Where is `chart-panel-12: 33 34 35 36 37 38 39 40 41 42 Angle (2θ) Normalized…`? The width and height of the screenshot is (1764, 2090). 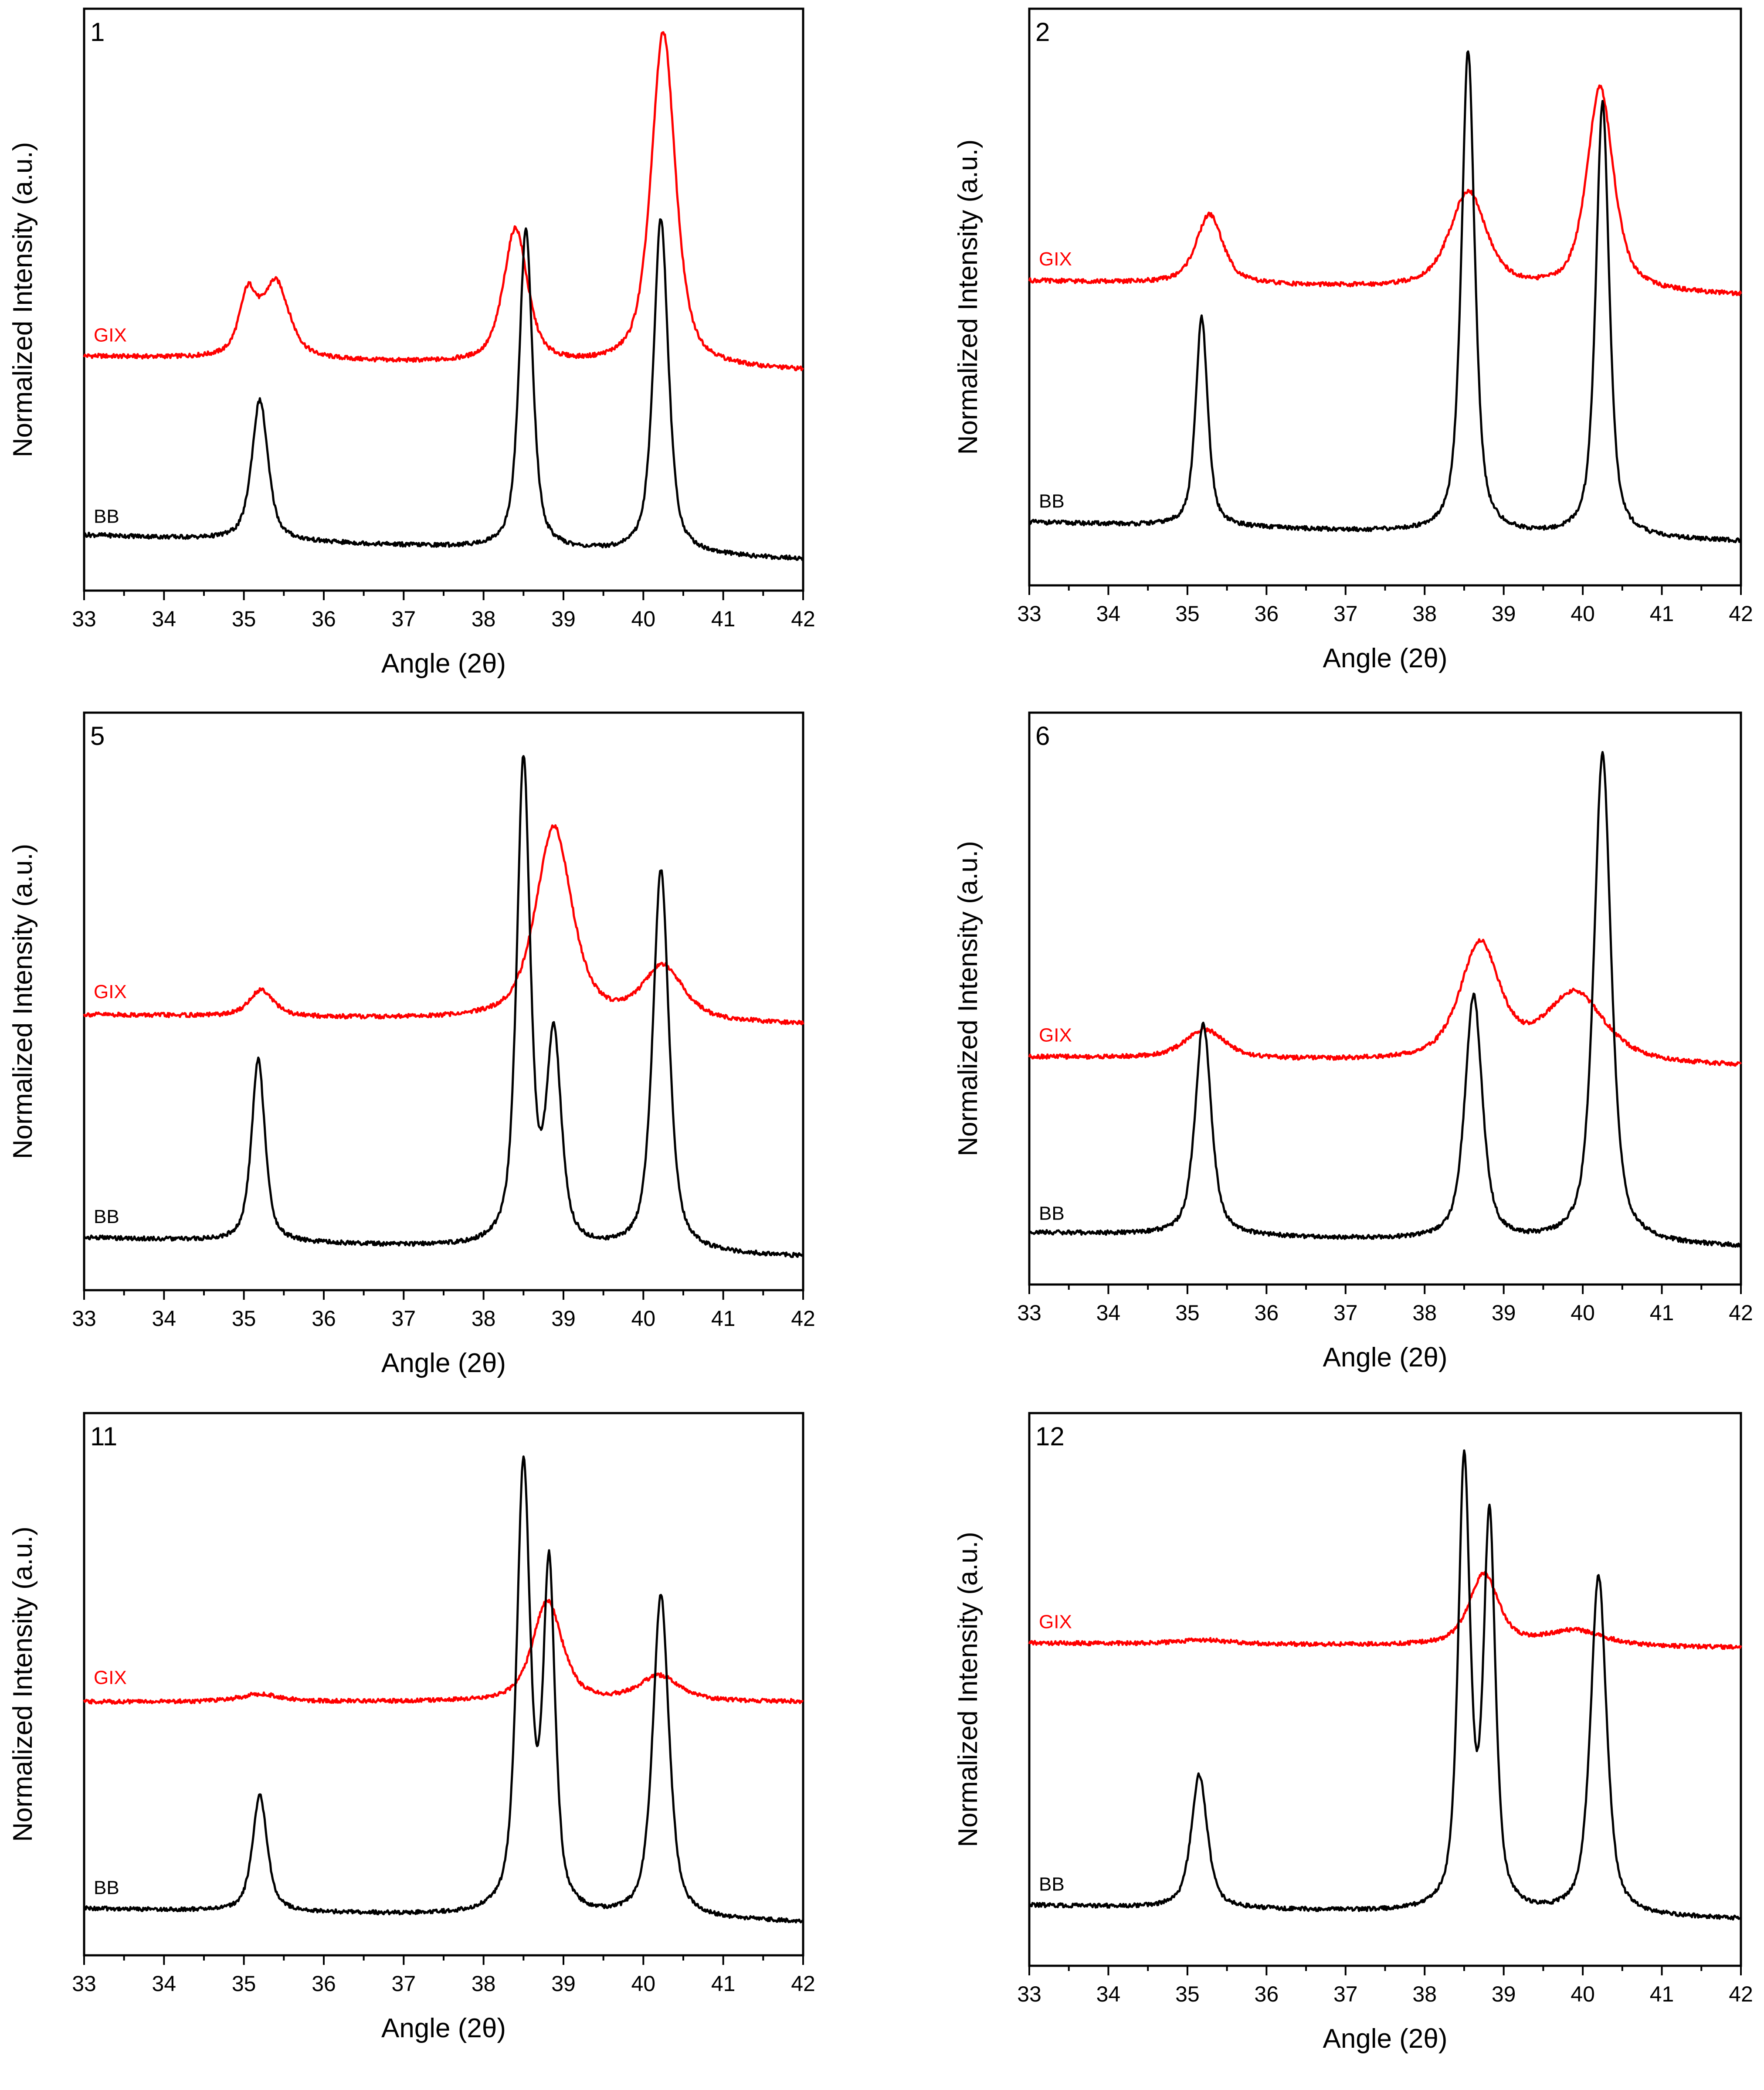 chart-panel-12: 33 34 35 36 37 38 39 40 41 42 Angle (2θ) Normalized… is located at coordinates (1353, 1733).